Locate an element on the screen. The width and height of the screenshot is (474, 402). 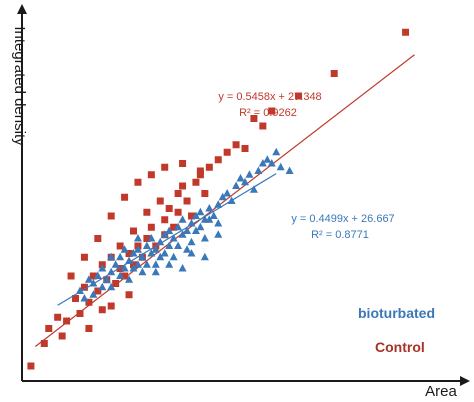
y-axis-label: Integrated density is located at coordinates (19, 86).